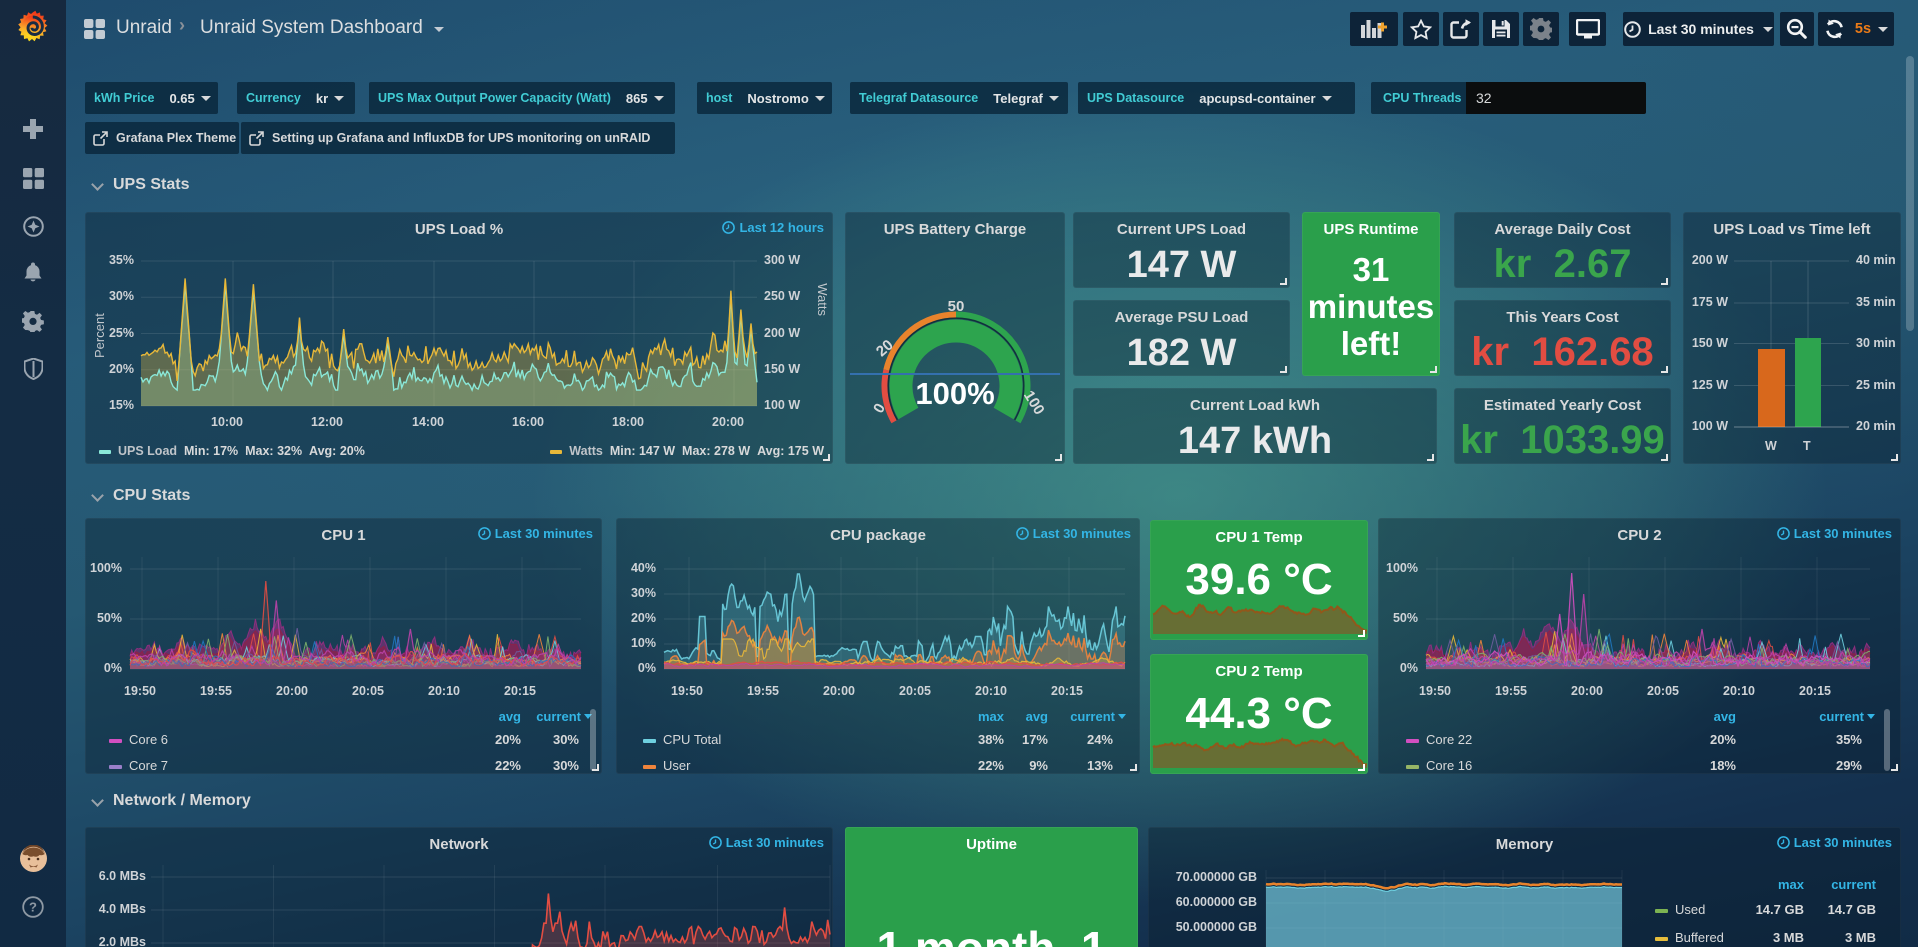 The height and width of the screenshot is (947, 1918). I want to click on svg-text: 50, so click(956, 306).